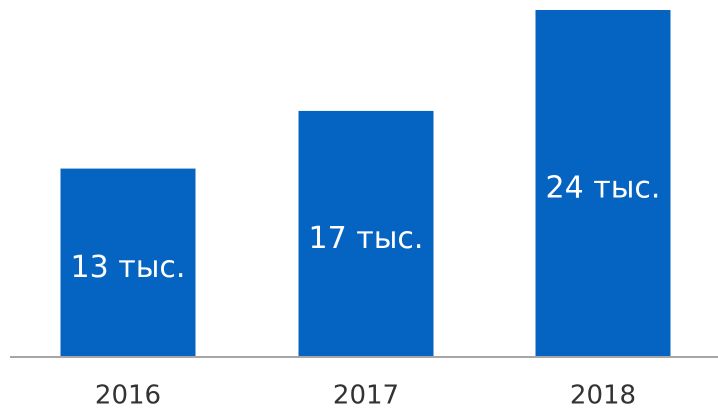 This screenshot has width=718, height=416. Describe the element at coordinates (603, 188) in the screenshot. I see `value-label: 24 тыс.` at that location.